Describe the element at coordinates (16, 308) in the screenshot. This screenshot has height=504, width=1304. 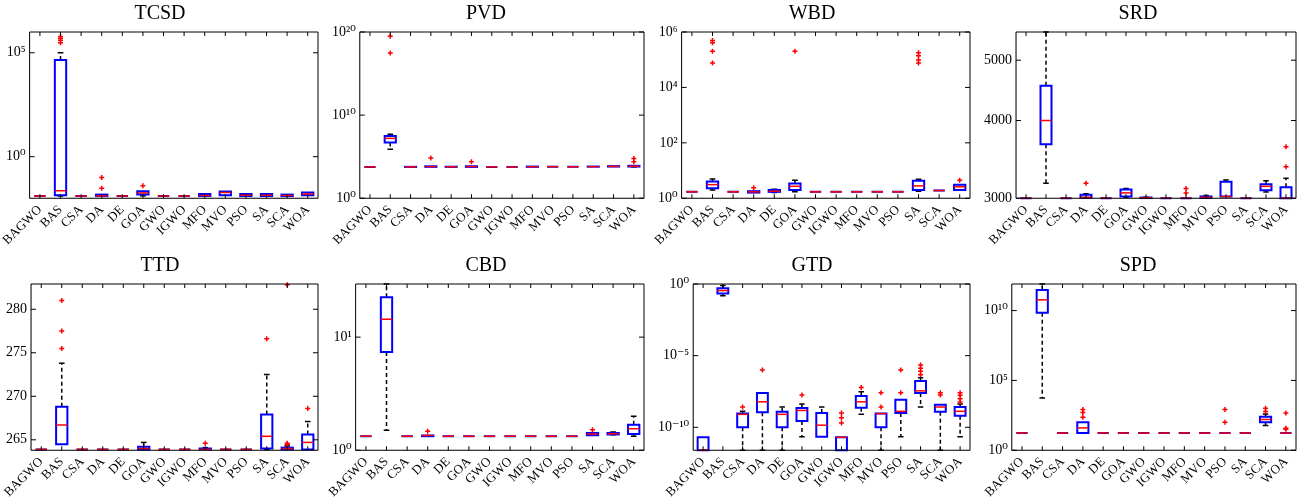
I see `y-tick-label: 280` at that location.